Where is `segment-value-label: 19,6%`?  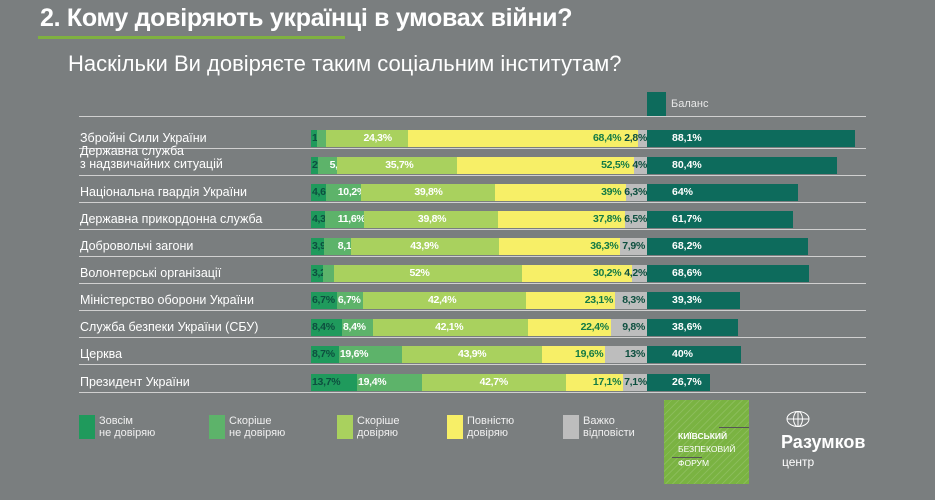 segment-value-label: 19,6% is located at coordinates (589, 354).